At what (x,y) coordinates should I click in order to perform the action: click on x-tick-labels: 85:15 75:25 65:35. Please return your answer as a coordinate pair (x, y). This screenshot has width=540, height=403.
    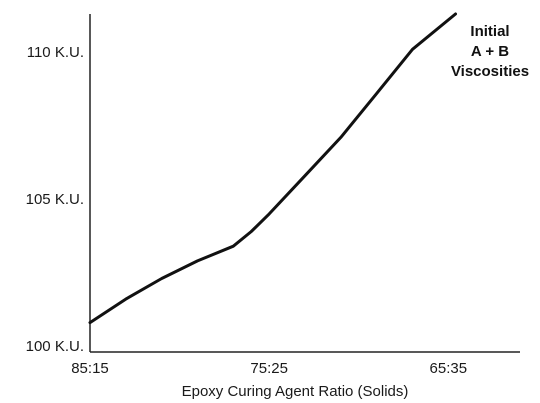
    Looking at the image, I should click on (269, 368).